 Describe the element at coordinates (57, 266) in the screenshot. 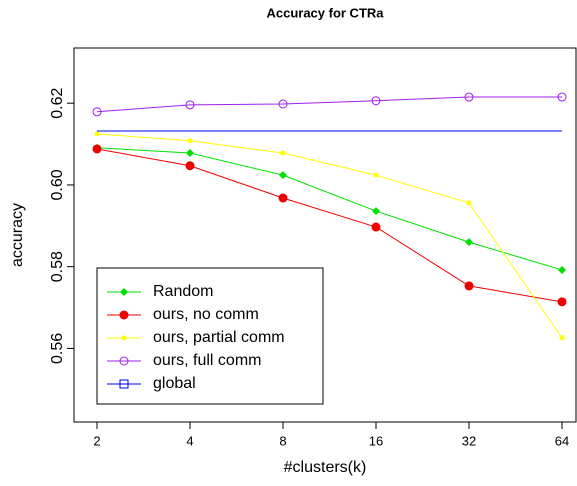

I see `y-tick-label: 0.58` at that location.